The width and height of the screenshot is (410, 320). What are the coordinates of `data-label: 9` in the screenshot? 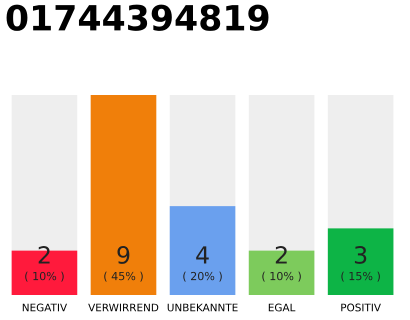 It's located at (123, 255).